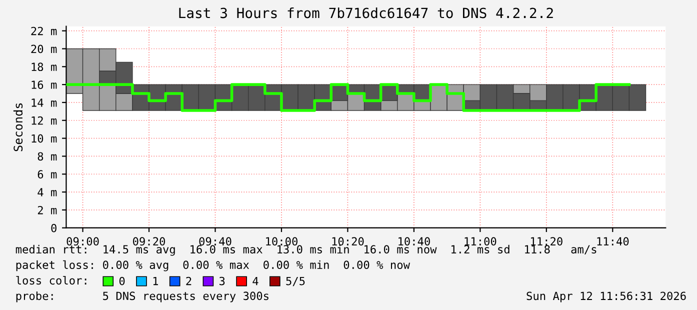 The image size is (697, 310). I want to click on y-tick-label: 4 m, so click(47, 192).